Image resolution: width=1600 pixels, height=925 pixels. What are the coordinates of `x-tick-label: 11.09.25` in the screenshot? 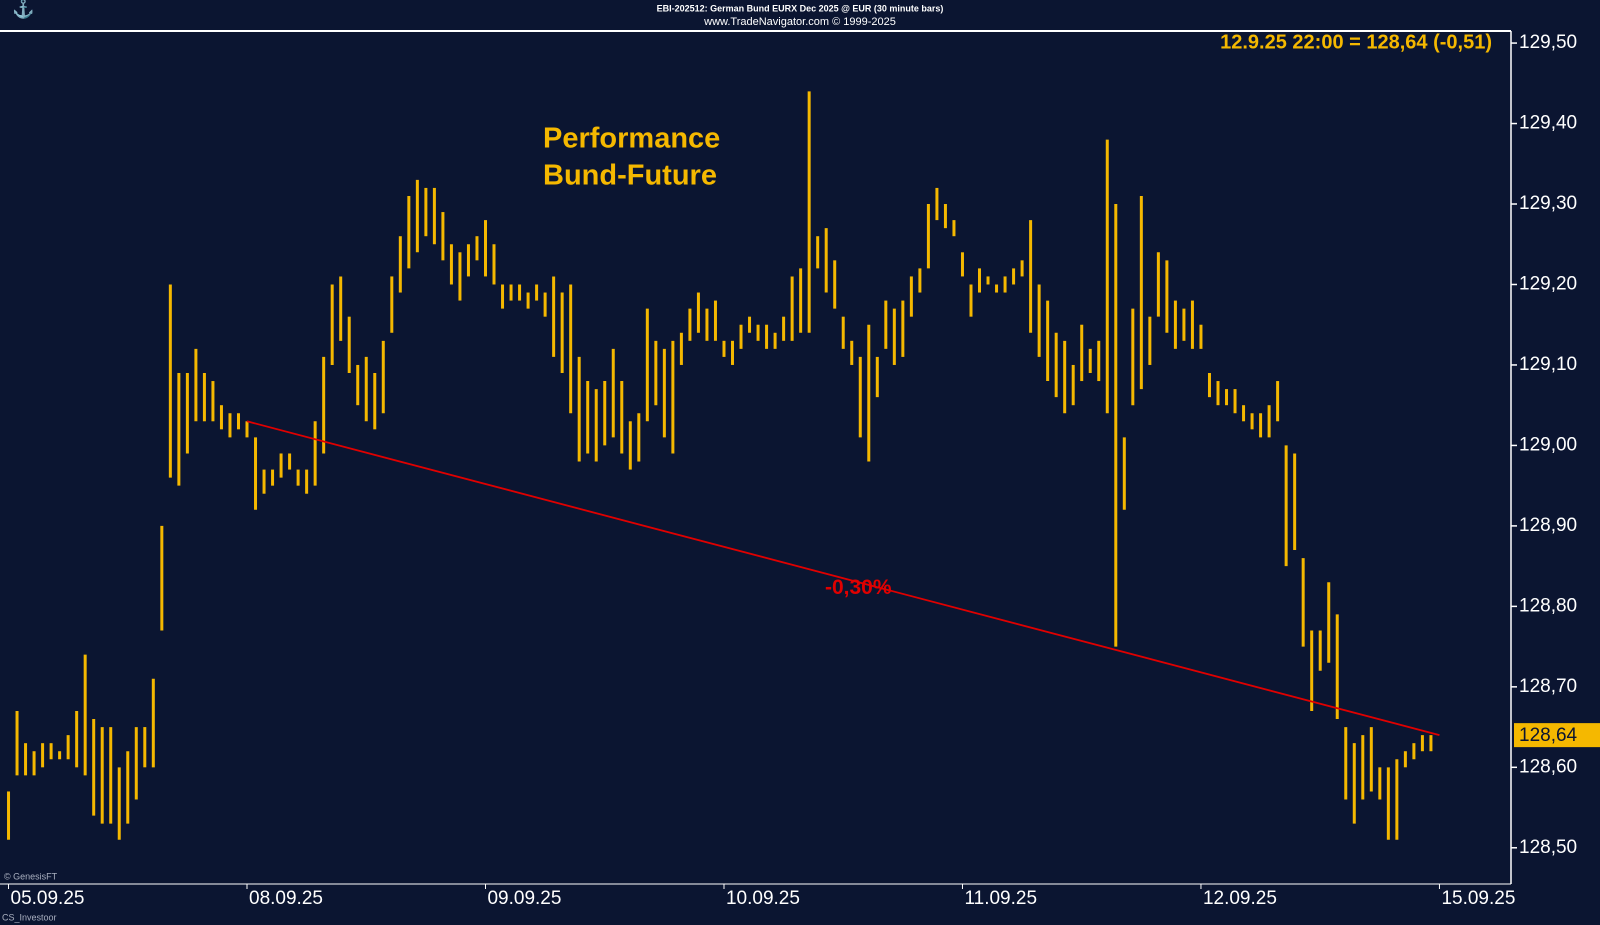 It's located at (1000, 898).